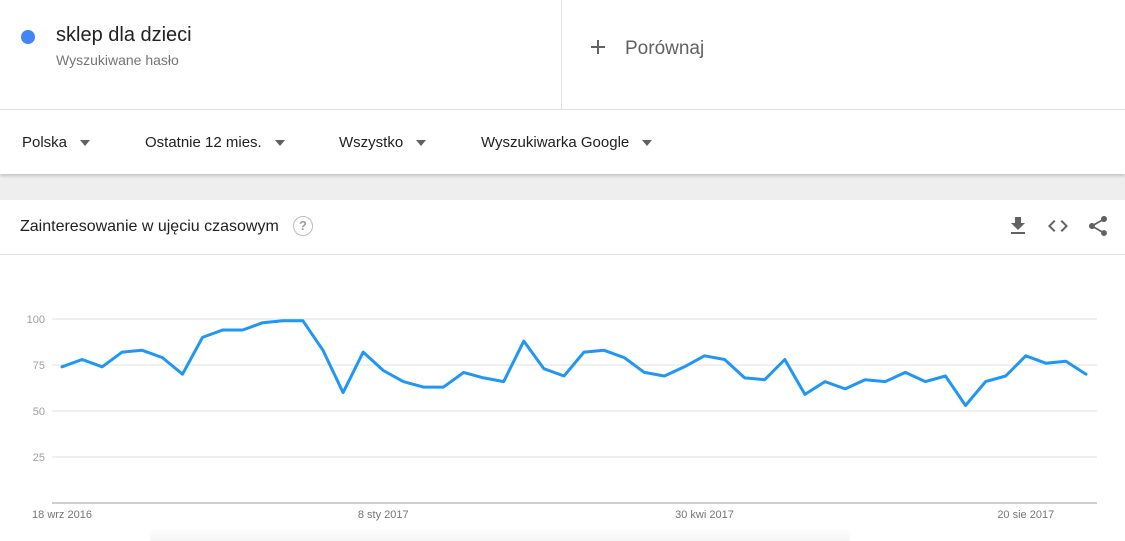 The height and width of the screenshot is (541, 1125). What do you see at coordinates (28, 37) in the screenshot?
I see `term-color-dot` at bounding box center [28, 37].